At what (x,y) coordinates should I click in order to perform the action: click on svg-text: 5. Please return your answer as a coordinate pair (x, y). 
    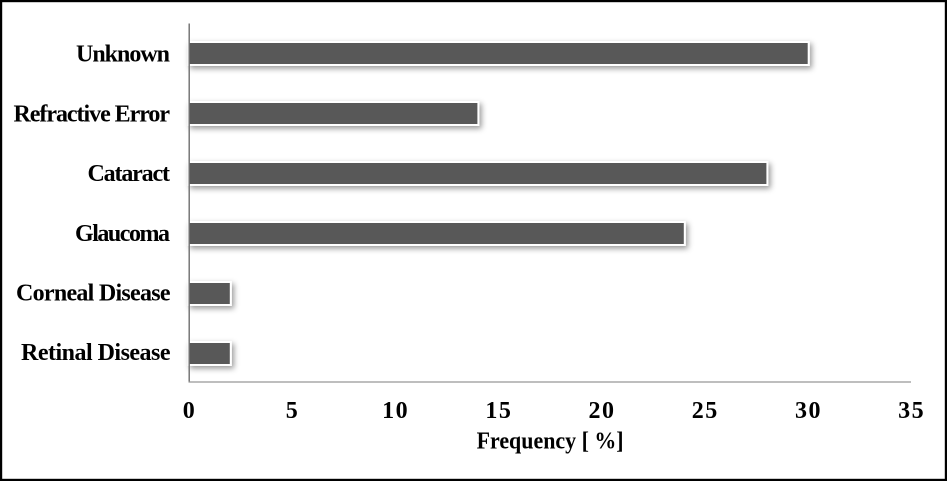
    Looking at the image, I should click on (292, 411).